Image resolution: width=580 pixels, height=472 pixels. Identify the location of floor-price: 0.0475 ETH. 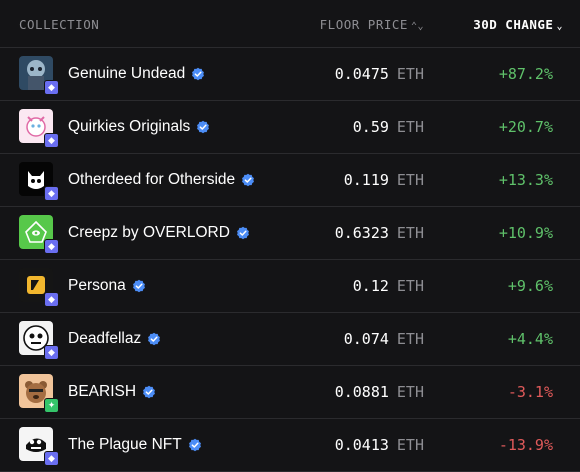
(379, 74).